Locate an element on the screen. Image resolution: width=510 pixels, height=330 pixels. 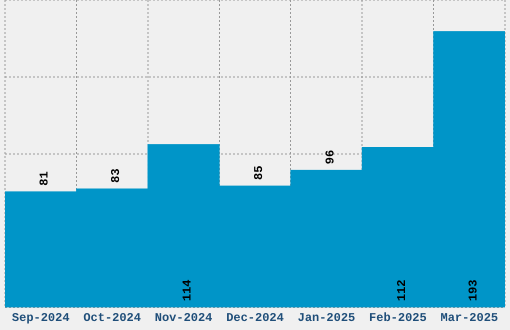
x-tick-label: Mar-2025 is located at coordinates (469, 317).